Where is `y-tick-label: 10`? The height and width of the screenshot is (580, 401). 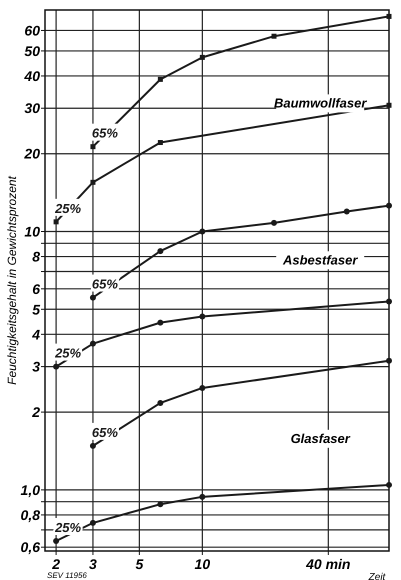 y-tick-label: 10 is located at coordinates (32, 232).